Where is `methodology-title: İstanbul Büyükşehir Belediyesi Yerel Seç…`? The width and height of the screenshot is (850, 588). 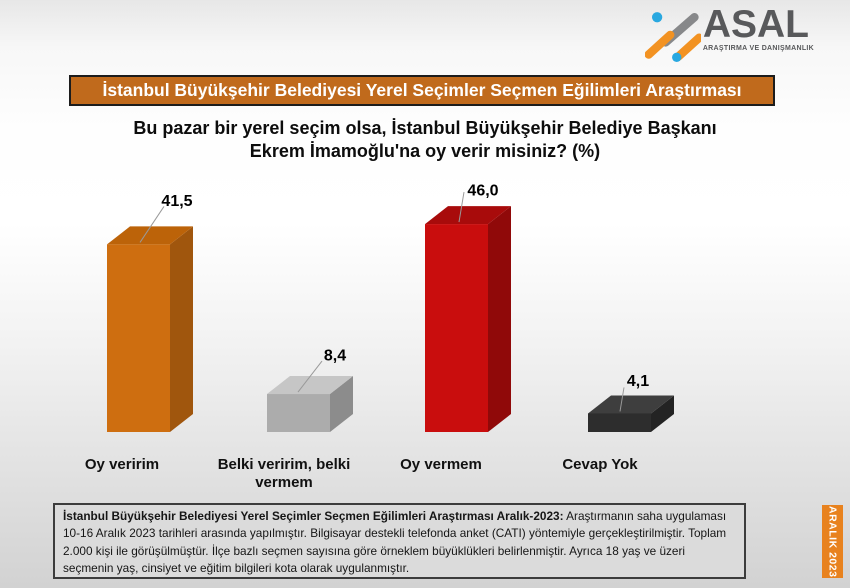
methodology-title: İstanbul Büyükşehir Belediyesi Yerel Seç… is located at coordinates (313, 516).